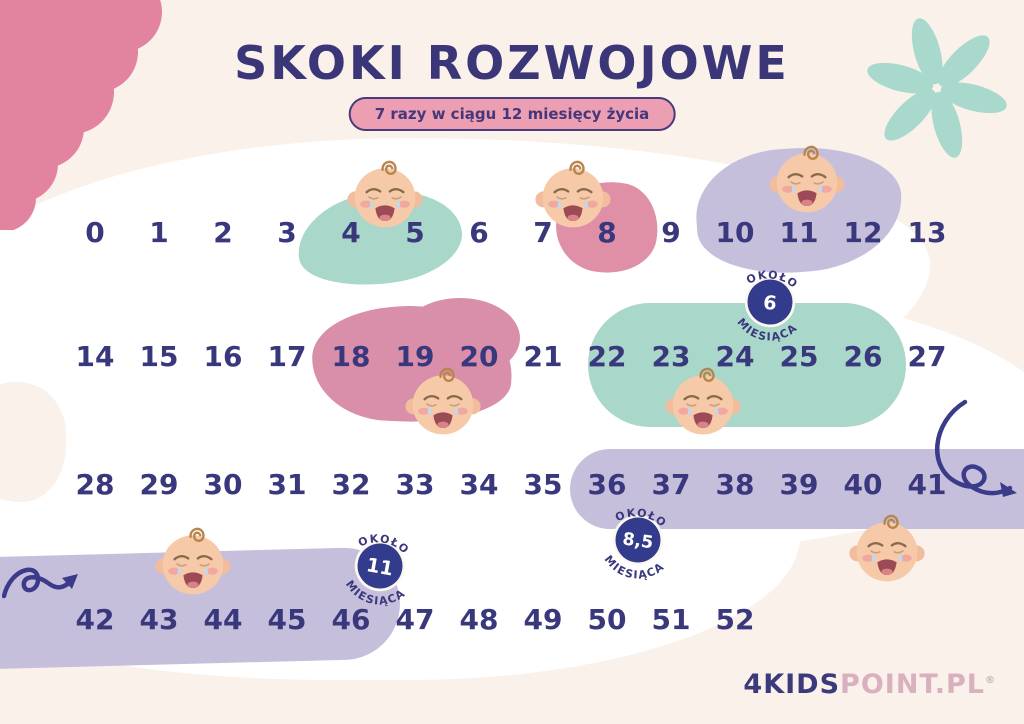  I want to click on month-badge-6: OKOŁO 6 MIESIĄCA, so click(767, 306).